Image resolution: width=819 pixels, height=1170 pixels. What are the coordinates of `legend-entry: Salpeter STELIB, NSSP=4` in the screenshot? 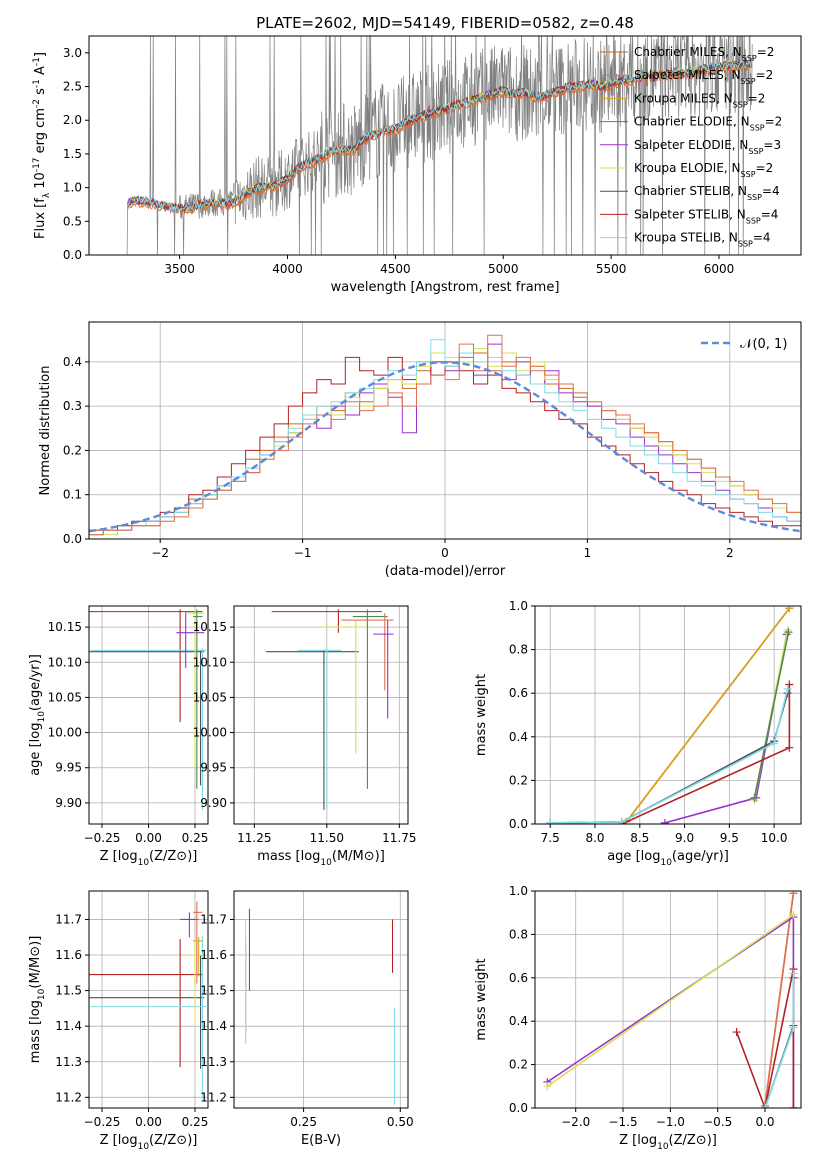 It's located at (706, 216).